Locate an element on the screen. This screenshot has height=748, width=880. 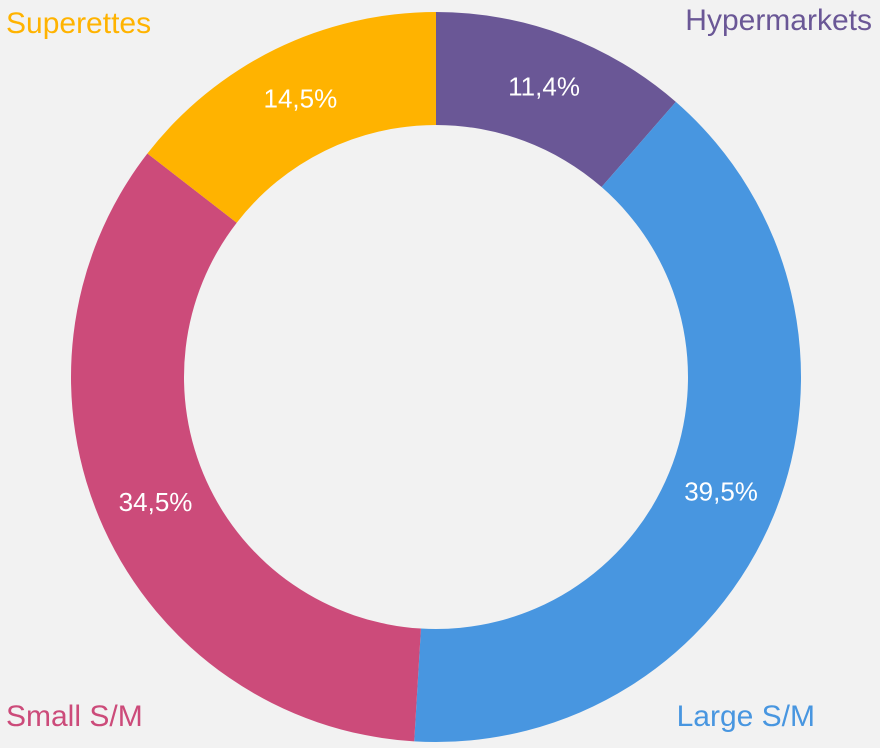
value-label: 39,5% is located at coordinates (721, 492).